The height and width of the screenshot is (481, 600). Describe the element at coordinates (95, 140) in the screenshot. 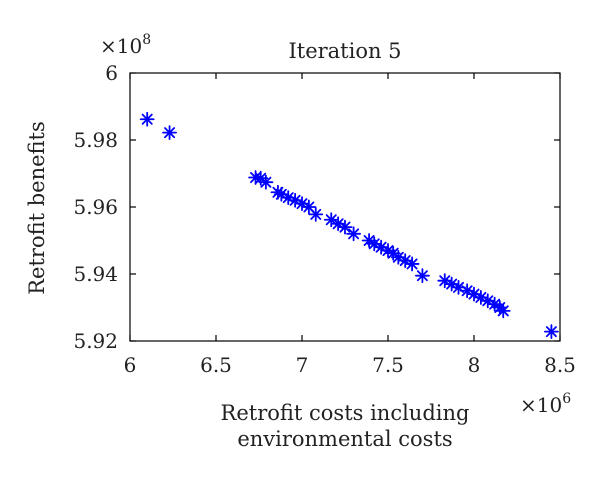

I see `y-tick-label: 5.98` at that location.